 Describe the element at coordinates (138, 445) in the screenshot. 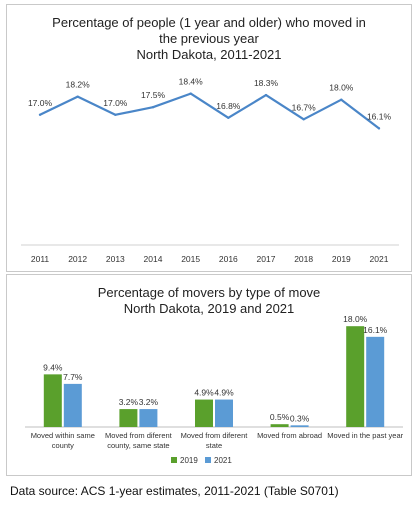

I see `category-label: county, same state` at that location.